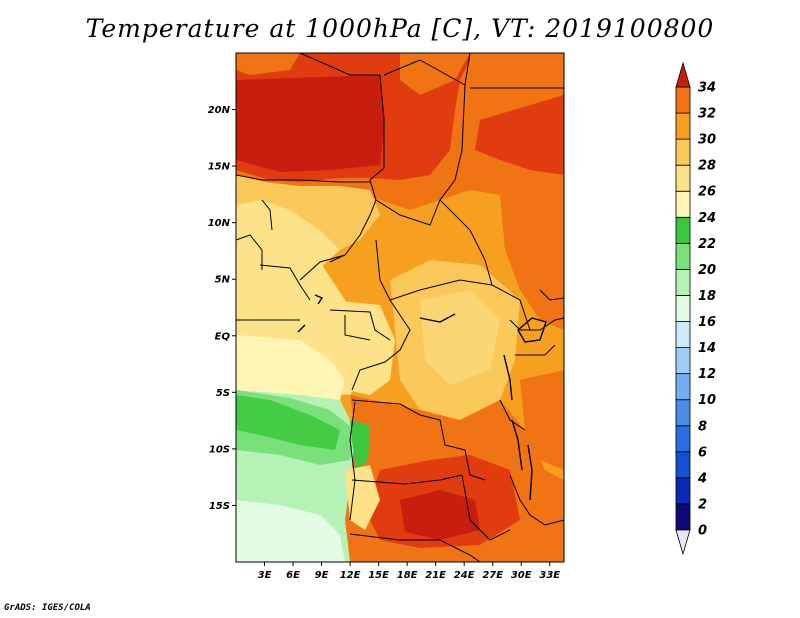 The width and height of the screenshot is (800, 618). I want to click on lon-tick-label: 9E, so click(322, 575).